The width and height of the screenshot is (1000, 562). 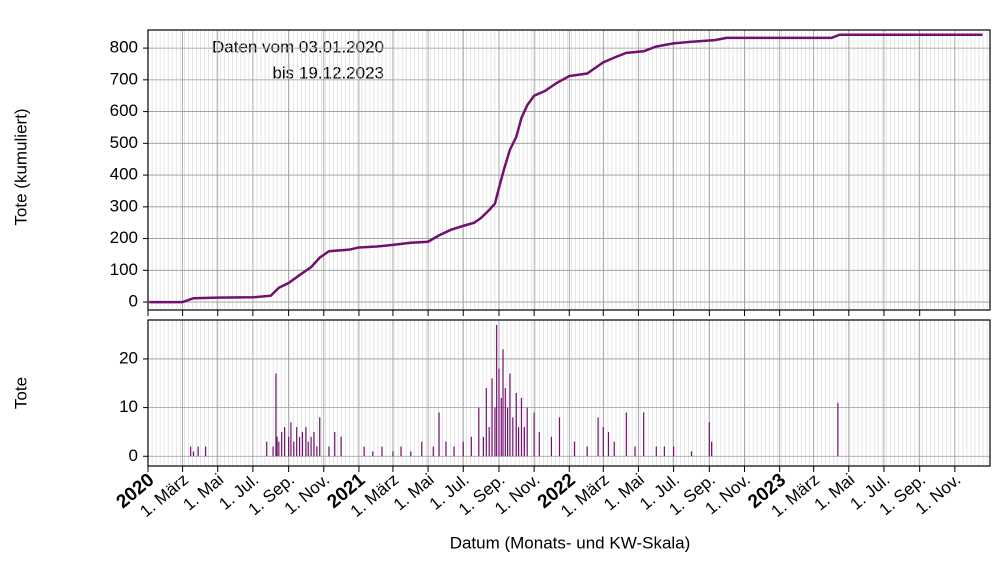 I want to click on y-tick-label: 100, so click(x=124, y=269).